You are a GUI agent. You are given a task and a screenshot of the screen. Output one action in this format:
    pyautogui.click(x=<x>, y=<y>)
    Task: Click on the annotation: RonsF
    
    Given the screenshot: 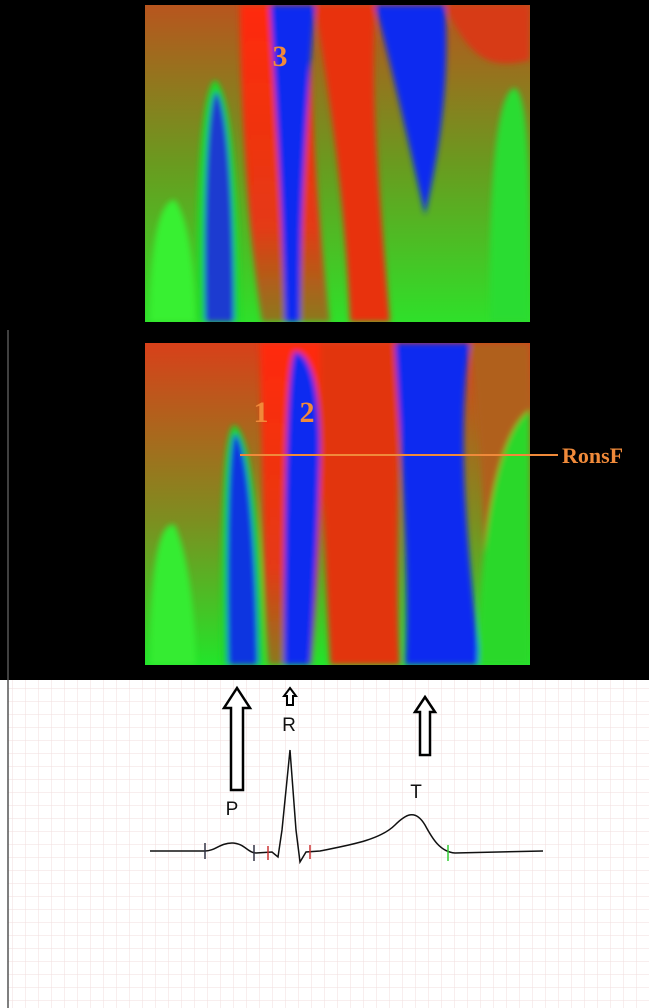 What is the action you would take?
    pyautogui.click(x=592, y=455)
    